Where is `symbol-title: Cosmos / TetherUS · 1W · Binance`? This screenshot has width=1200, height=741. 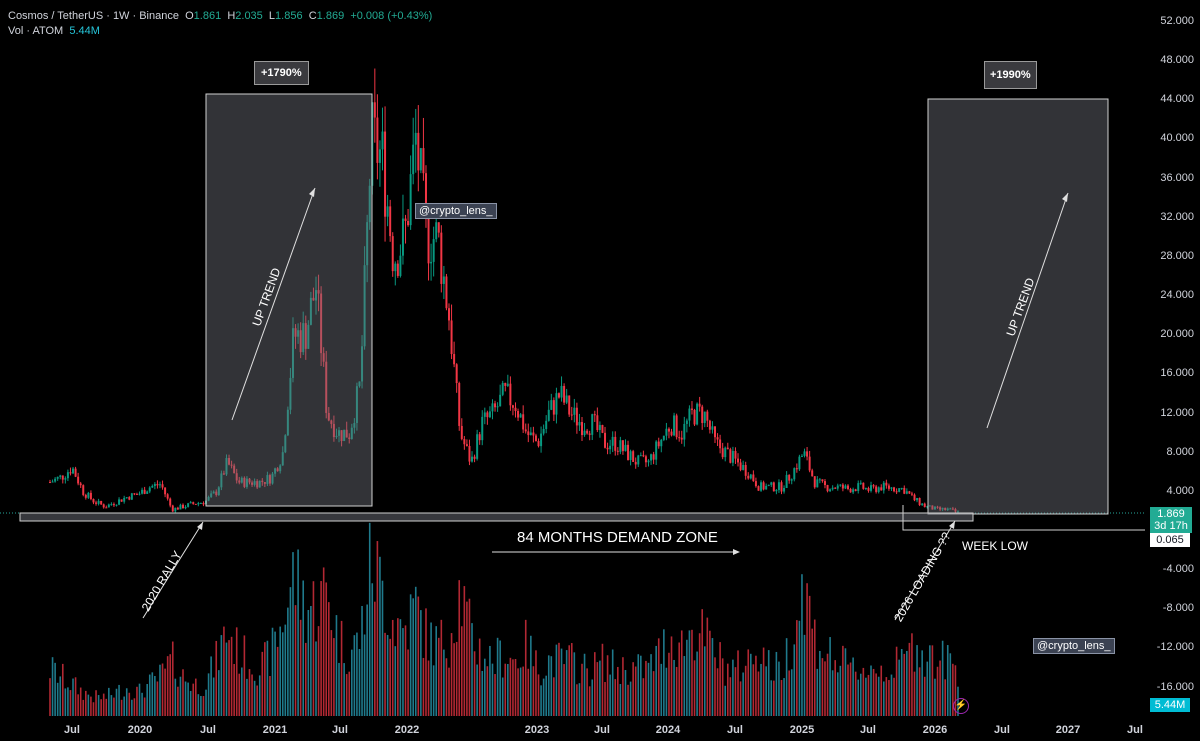
symbol-title: Cosmos / TetherUS · 1W · Binance is located at coordinates (93, 16).